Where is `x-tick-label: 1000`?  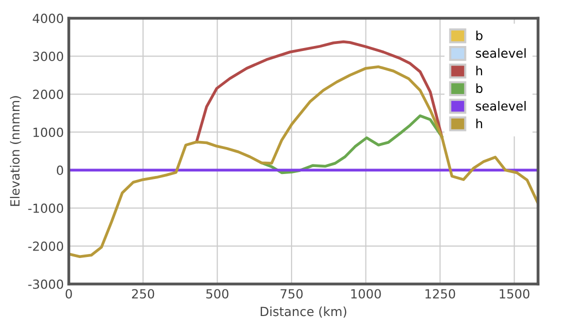
x-tick-label: 1000 is located at coordinates (366, 294).